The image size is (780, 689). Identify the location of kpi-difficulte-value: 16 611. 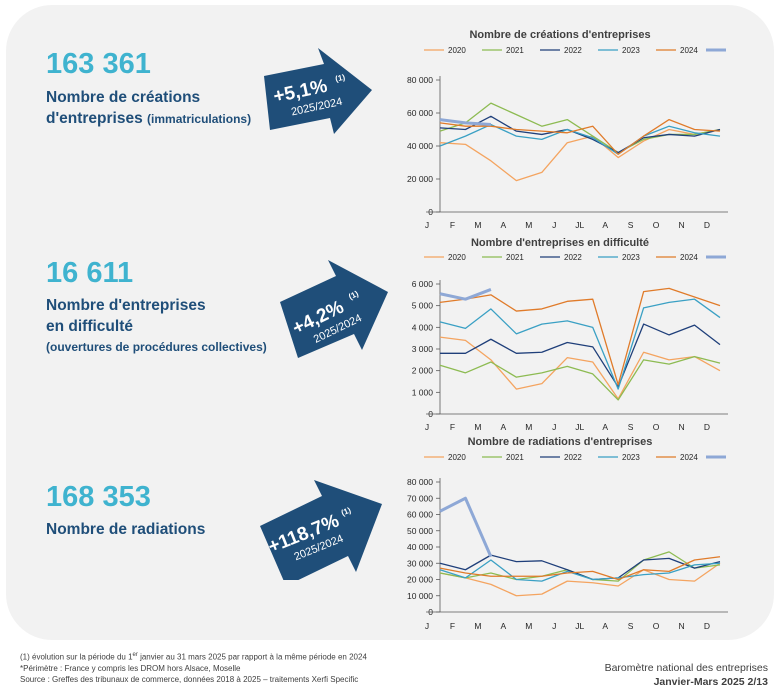
(90, 273).